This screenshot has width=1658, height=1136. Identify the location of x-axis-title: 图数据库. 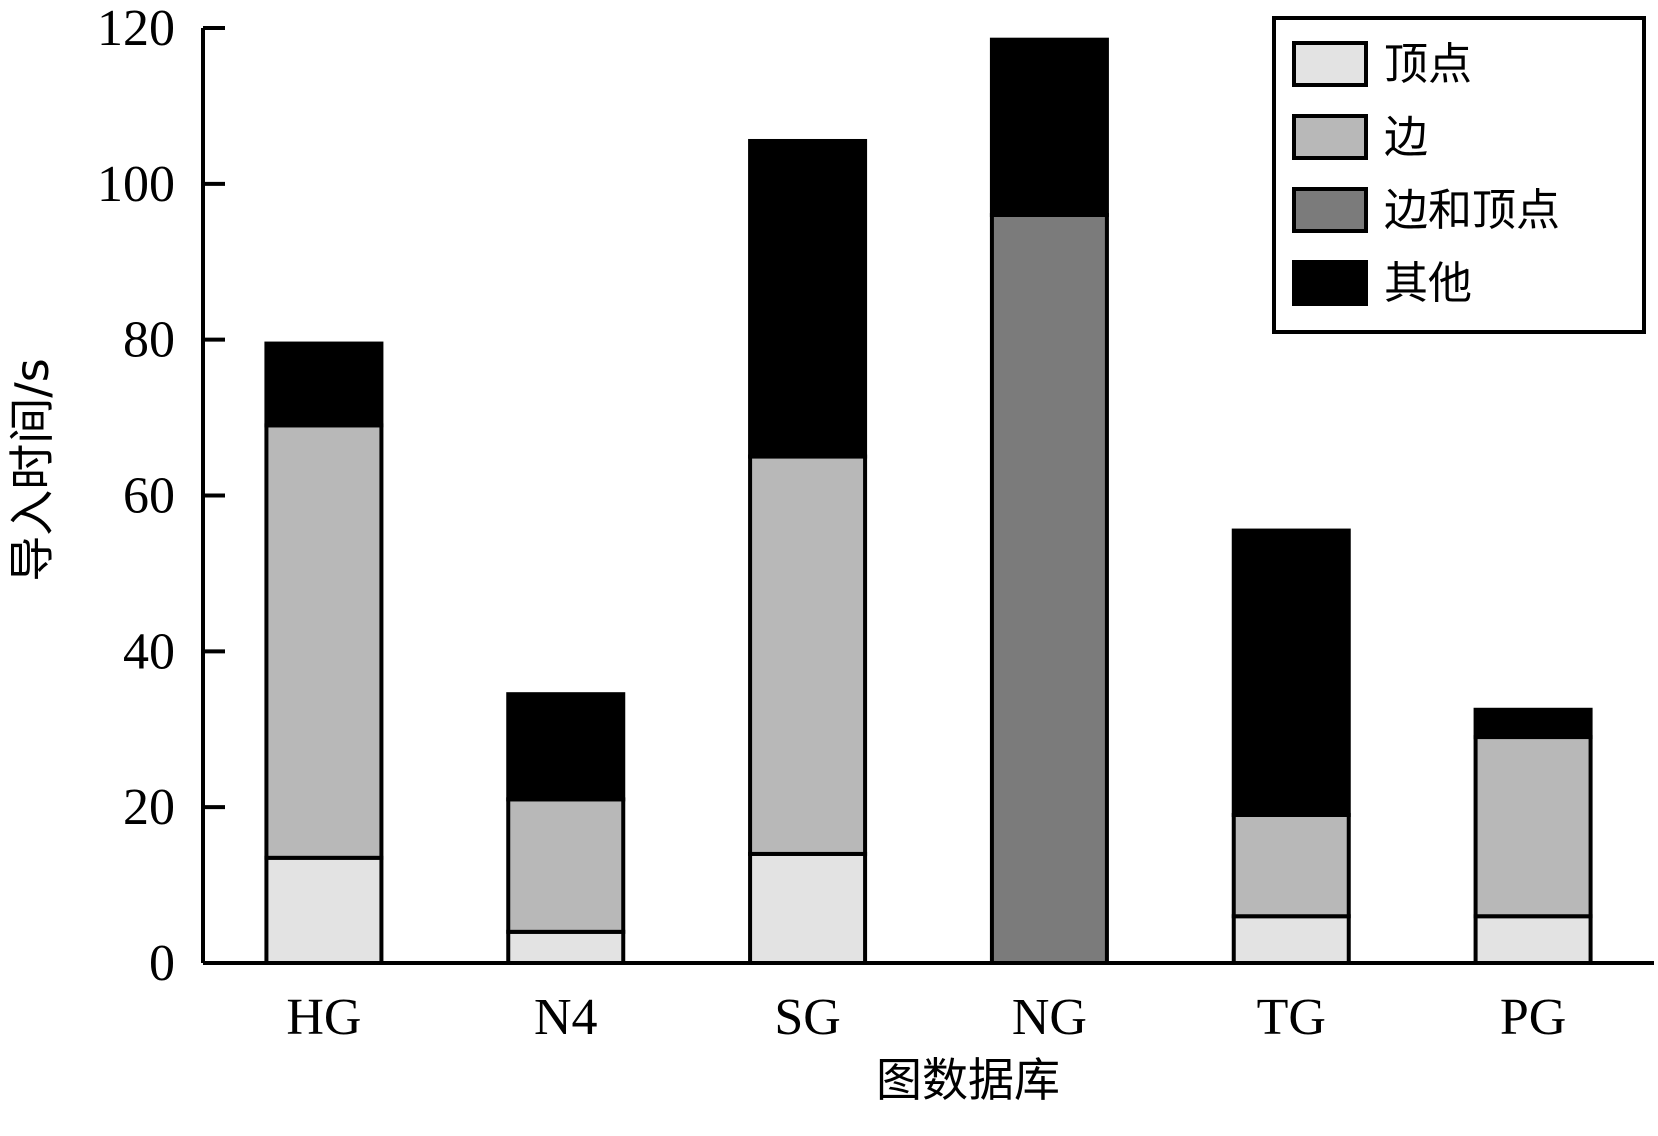
(968, 1080).